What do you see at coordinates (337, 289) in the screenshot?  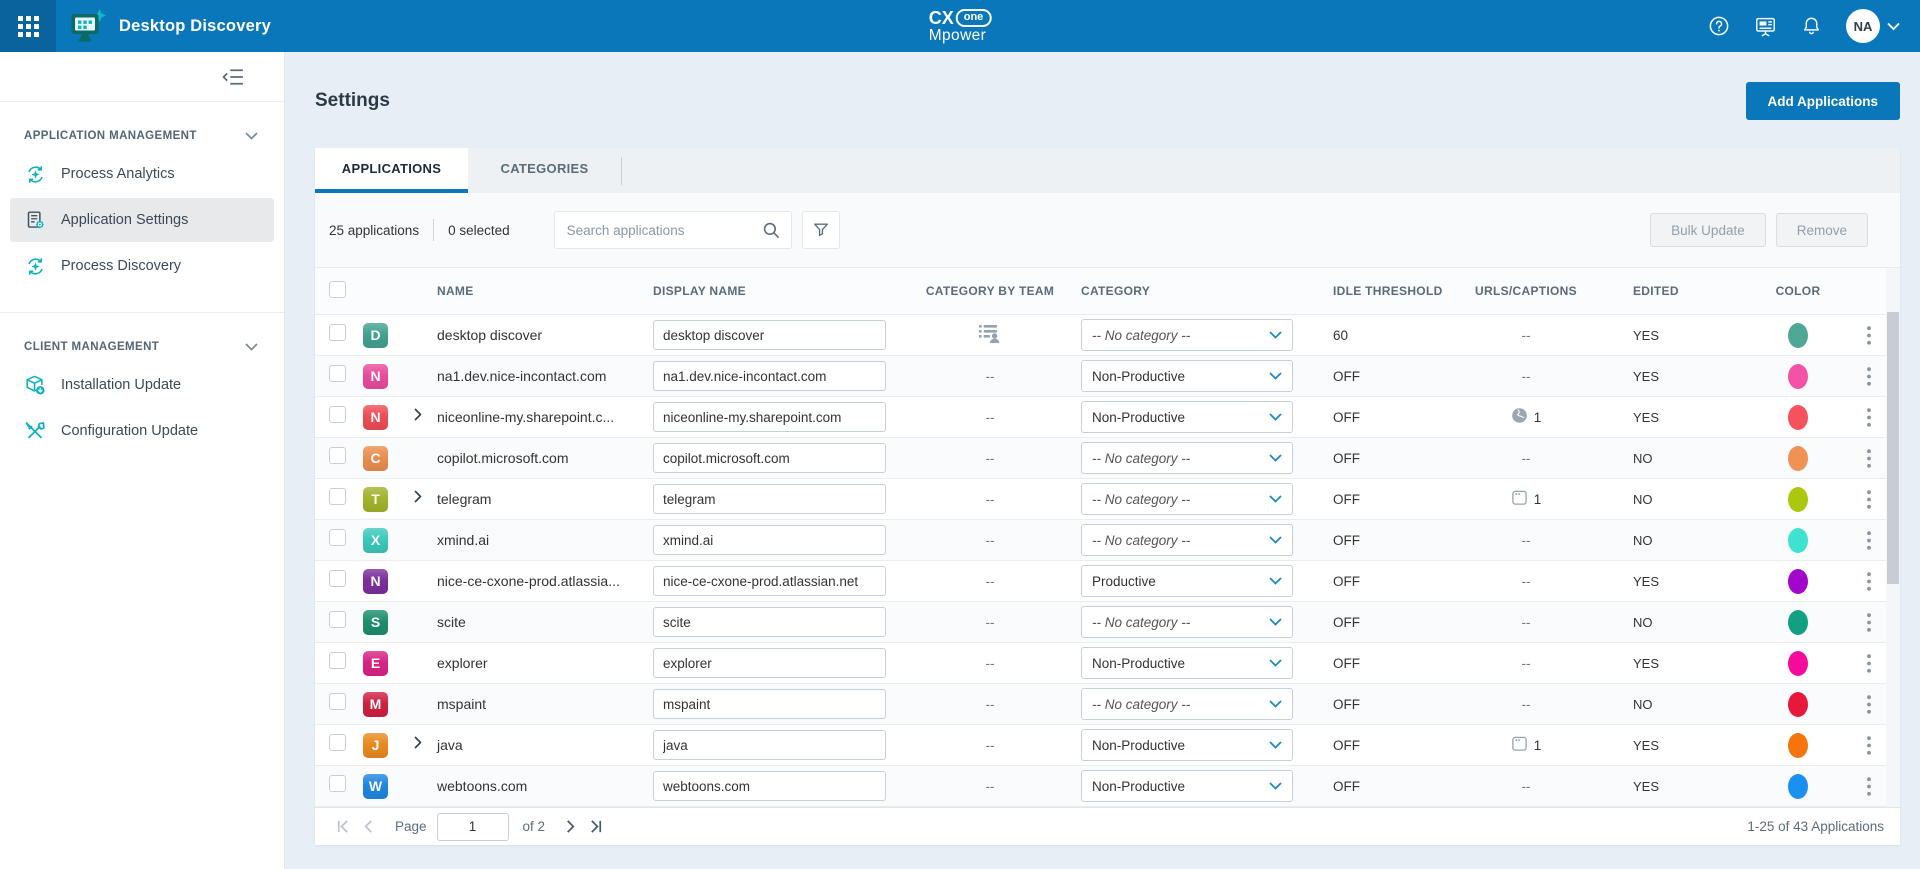 I see `select-all-checkbox` at bounding box center [337, 289].